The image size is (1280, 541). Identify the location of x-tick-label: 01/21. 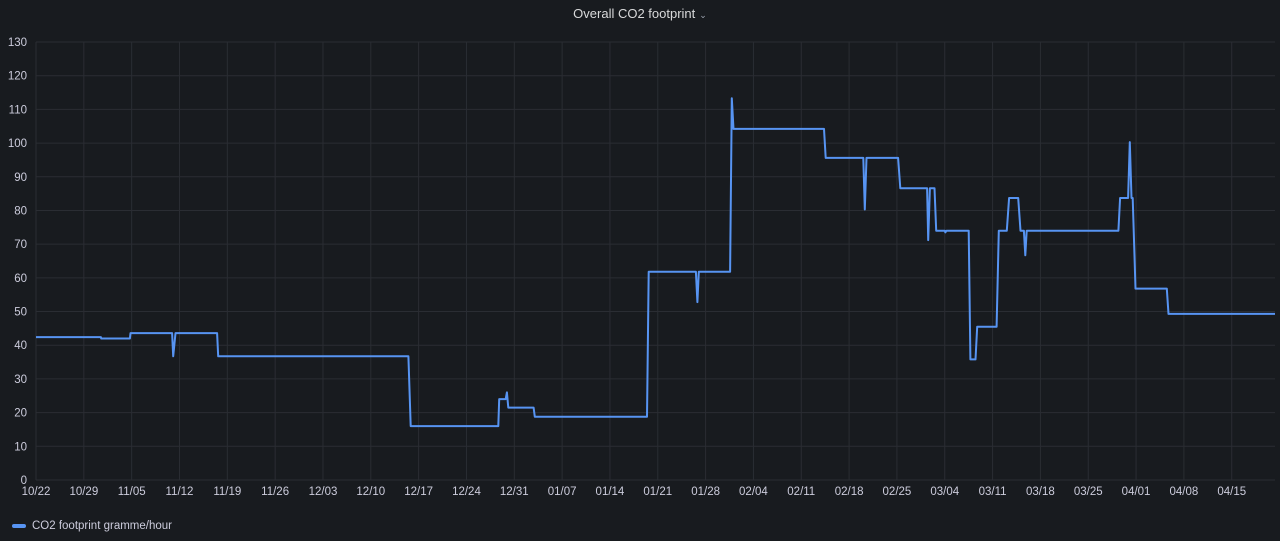
(657, 492).